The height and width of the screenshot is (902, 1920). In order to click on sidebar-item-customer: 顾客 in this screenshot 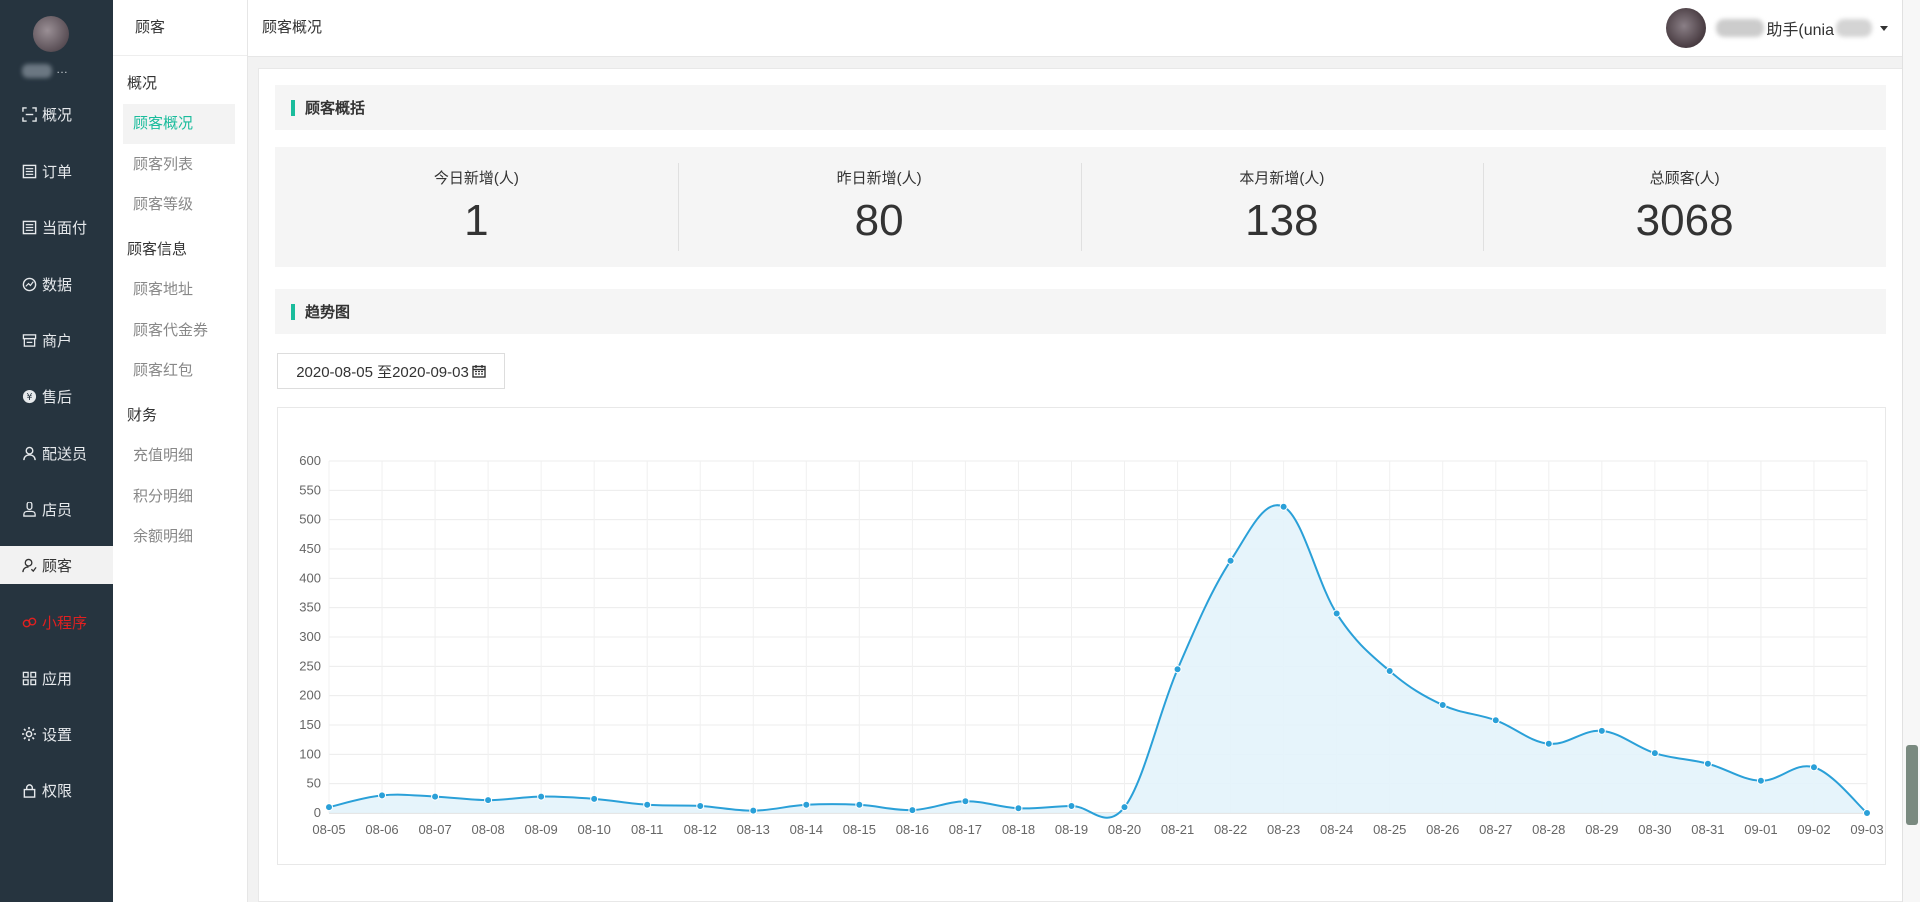, I will do `click(56, 565)`.